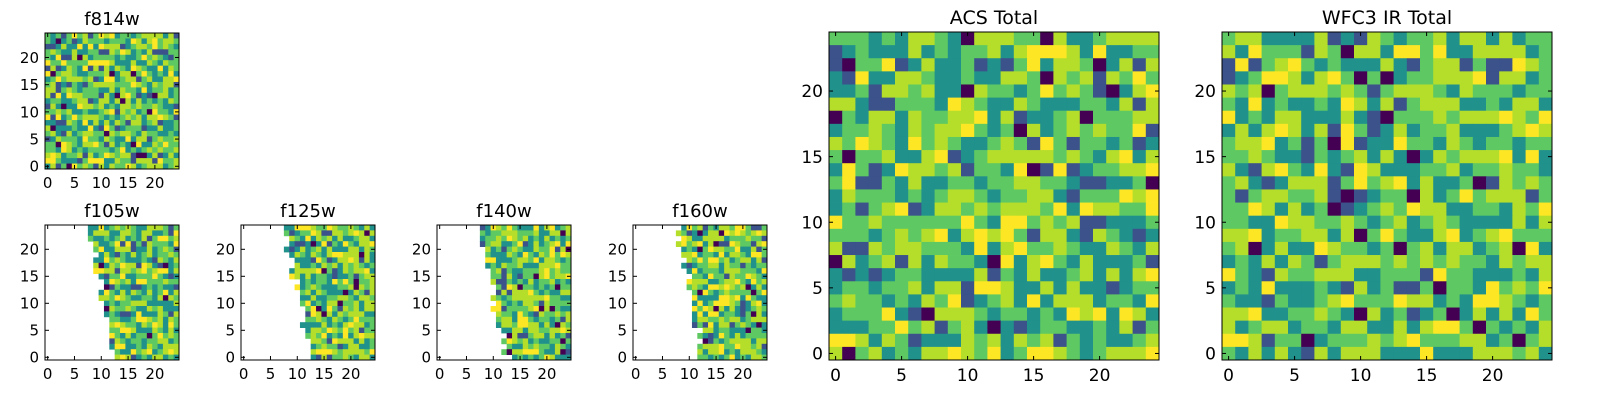 The width and height of the screenshot is (1600, 400). Describe the element at coordinates (29, 277) in the screenshot. I see `y-tick-label: 15` at that location.